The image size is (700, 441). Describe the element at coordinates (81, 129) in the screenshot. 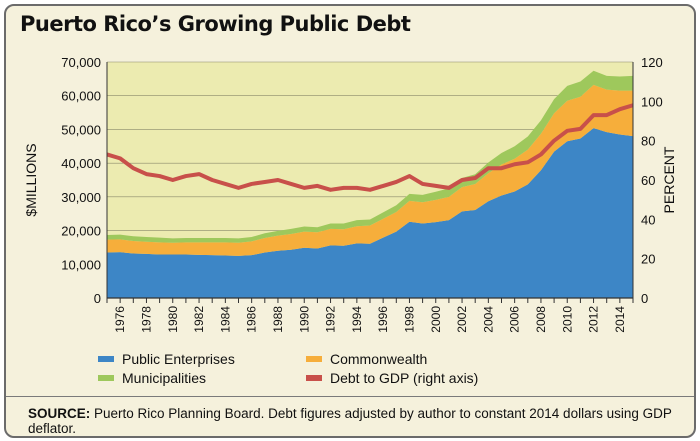

I see `y-tick-label-5: 50,000` at that location.